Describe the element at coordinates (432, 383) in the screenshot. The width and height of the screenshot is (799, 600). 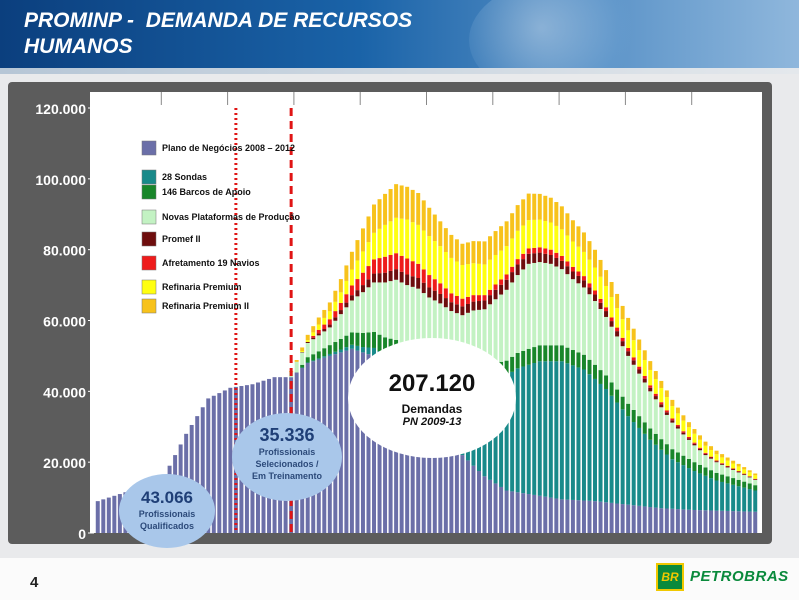
I see `demand-value: 207.120` at that location.